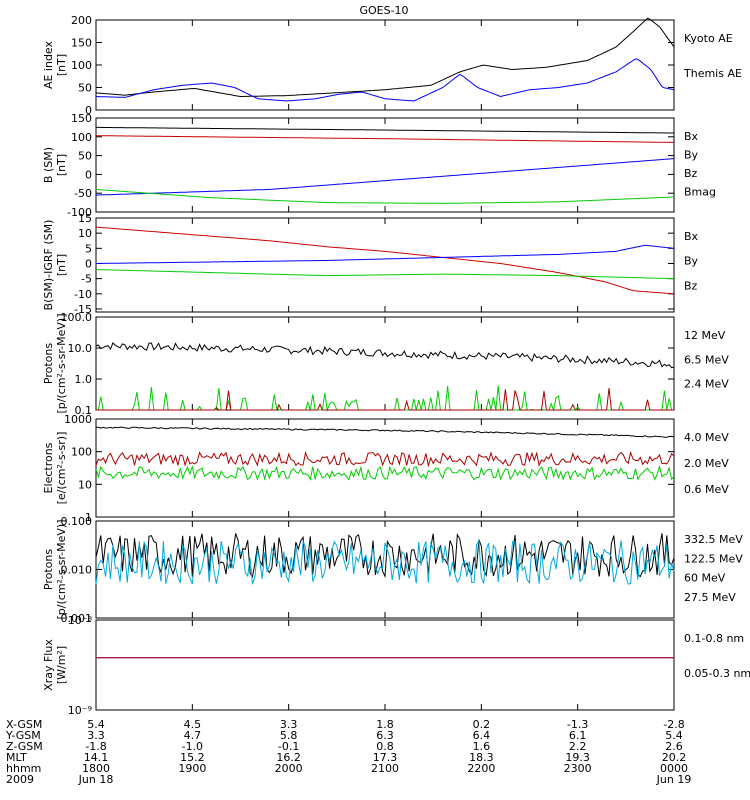  I want to click on ytick-label: 0.001, so click(77, 618).